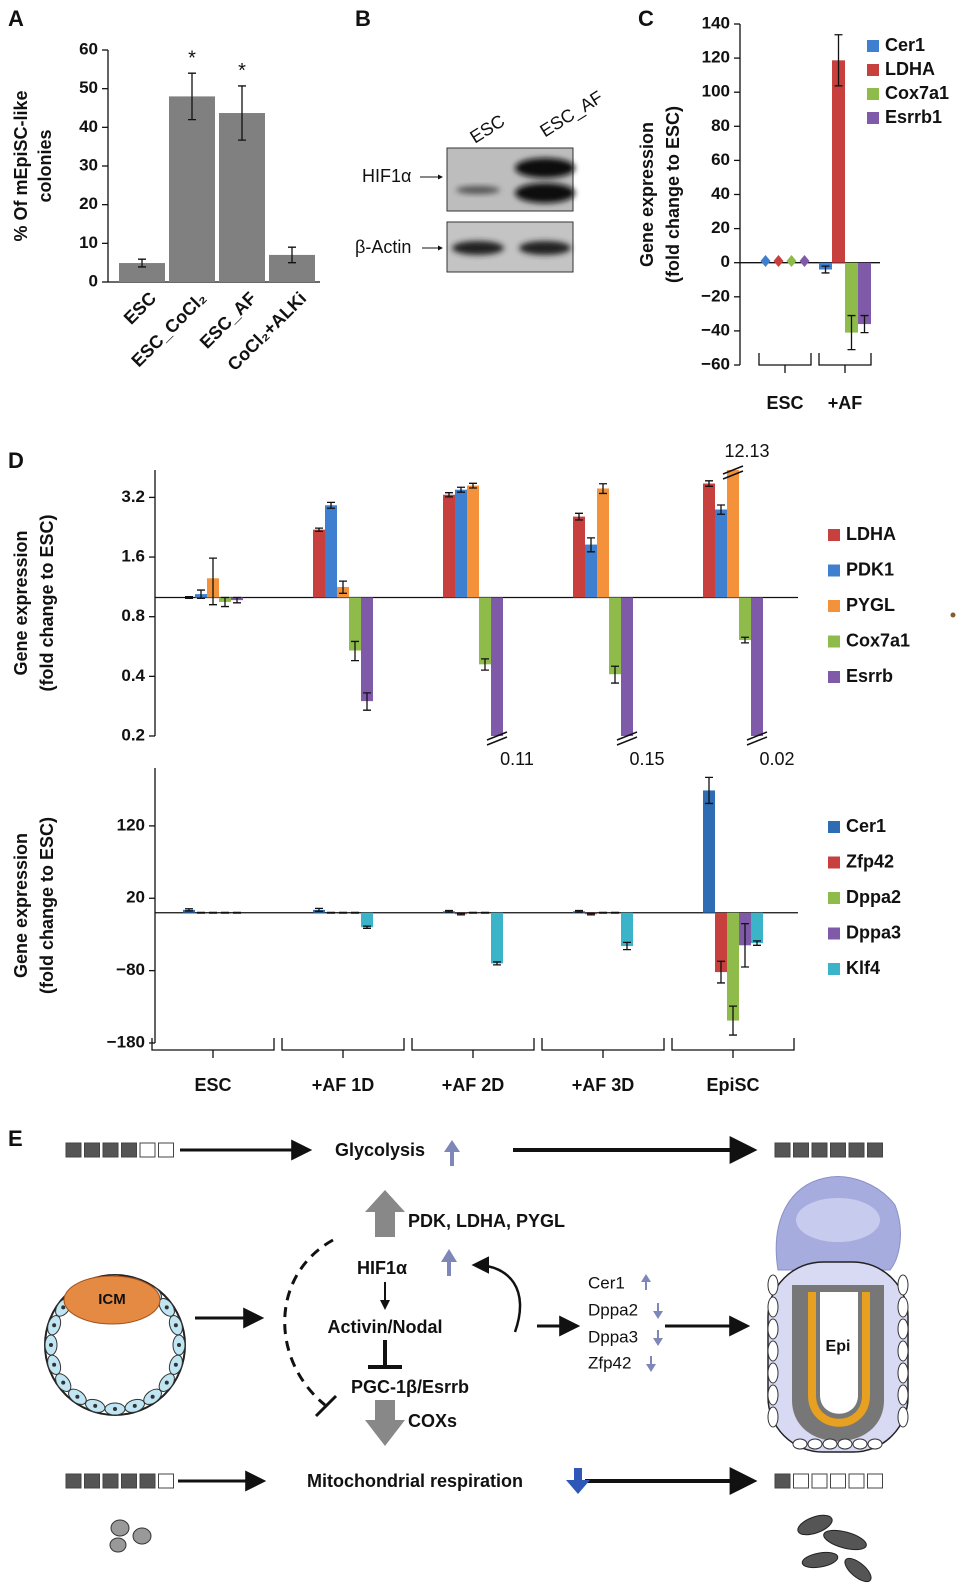  I want to click on label: Glycolysis, so click(380, 1150).